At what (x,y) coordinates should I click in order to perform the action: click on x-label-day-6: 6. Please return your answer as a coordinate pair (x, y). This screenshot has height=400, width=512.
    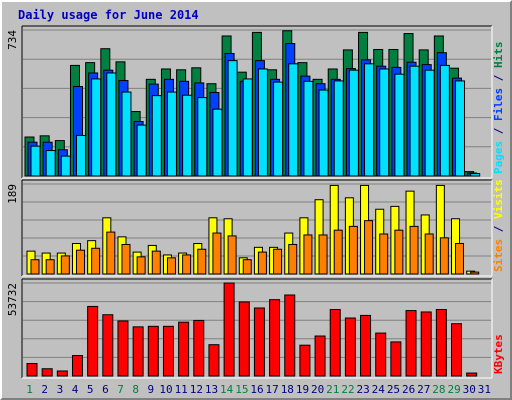
    Looking at the image, I should click on (105, 389).